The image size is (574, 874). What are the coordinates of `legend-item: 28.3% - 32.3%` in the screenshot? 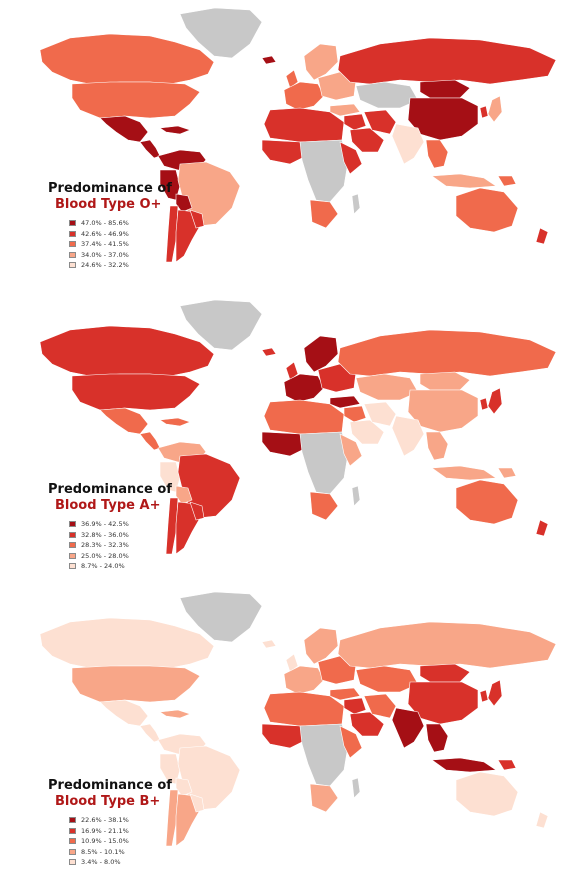 It's located at (120, 545).